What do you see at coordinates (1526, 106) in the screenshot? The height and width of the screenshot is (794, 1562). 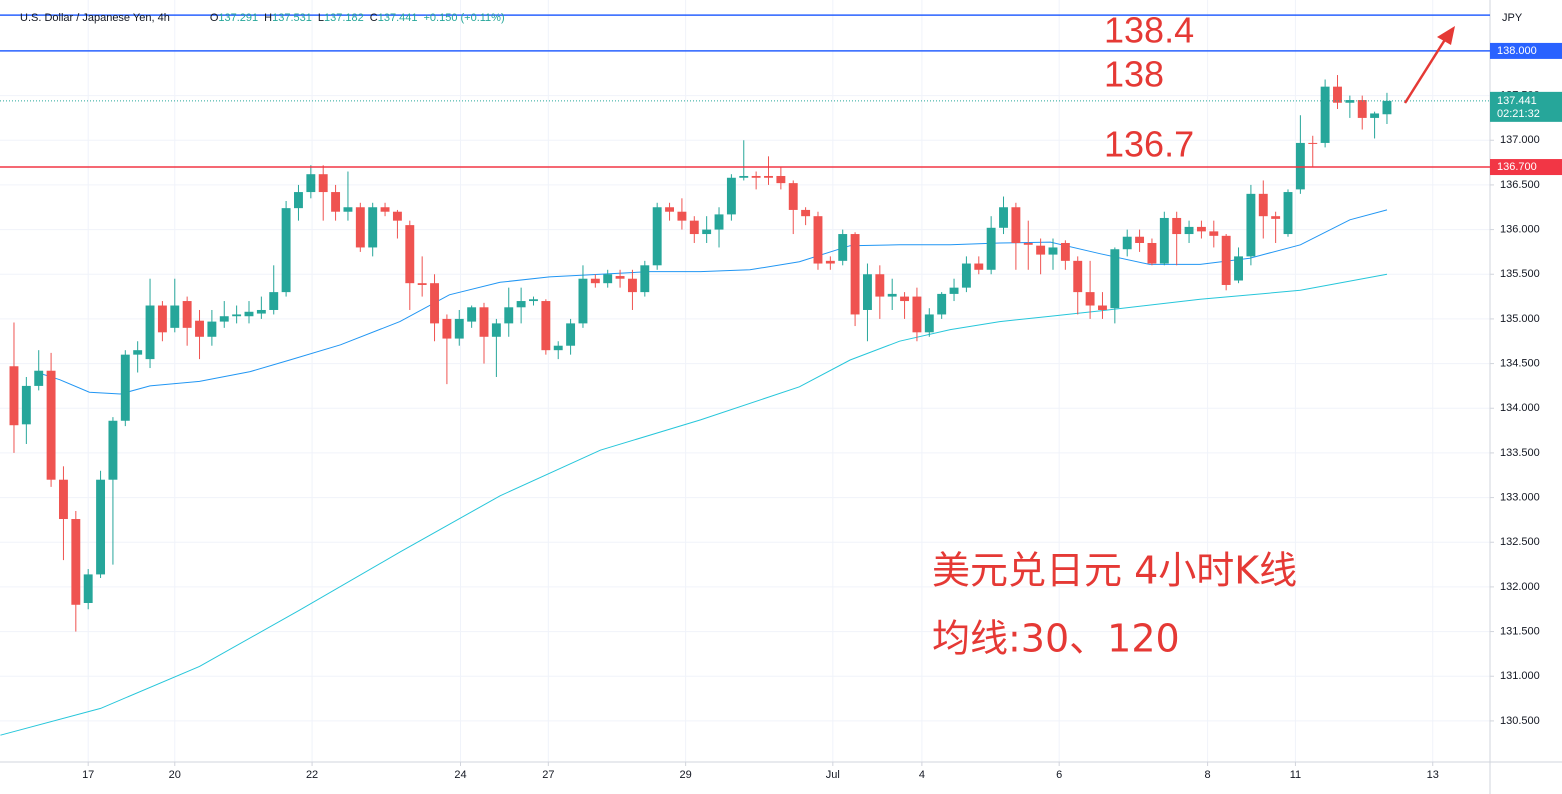 I see `last-price-box` at bounding box center [1526, 106].